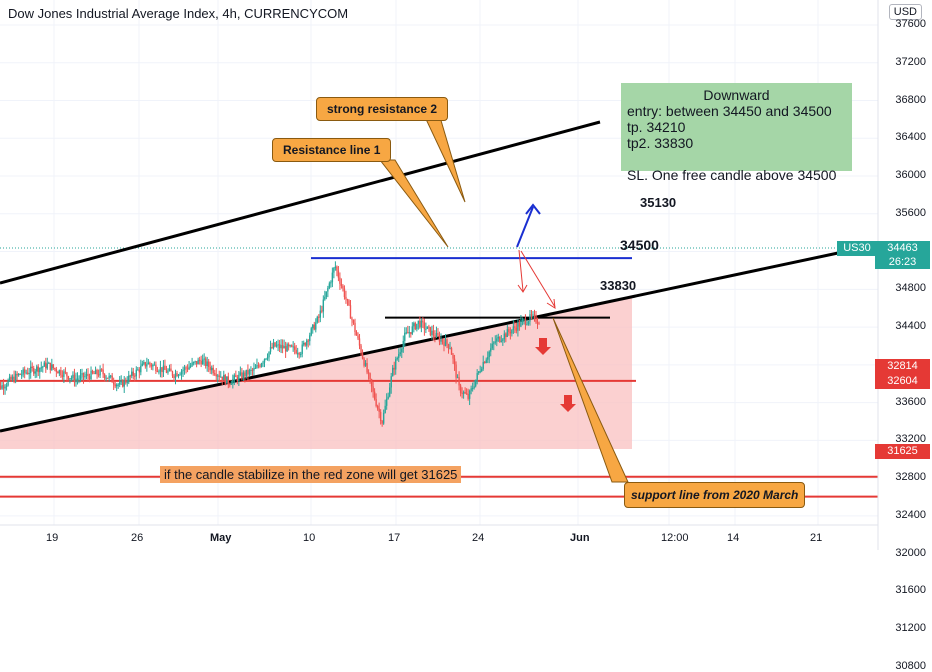 The height and width of the screenshot is (672, 932). Describe the element at coordinates (905, 12) in the screenshot. I see `currency-selector: USD` at that location.